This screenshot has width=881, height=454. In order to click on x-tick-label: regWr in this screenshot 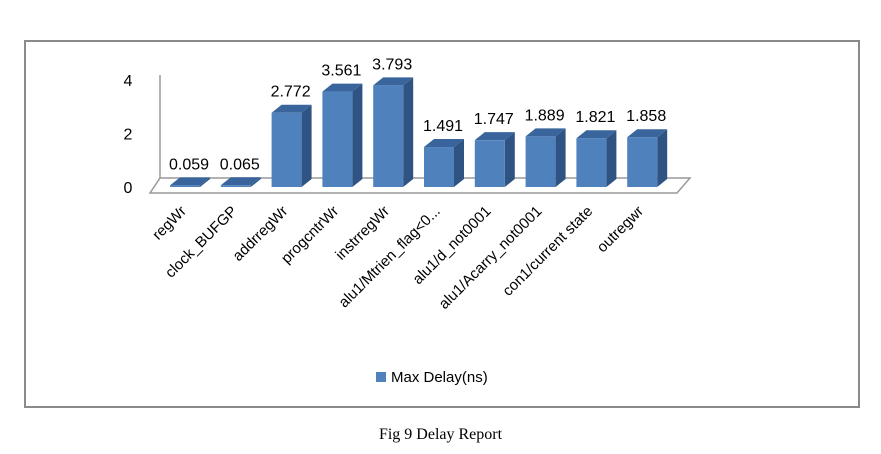, I will do `click(169, 223)`.